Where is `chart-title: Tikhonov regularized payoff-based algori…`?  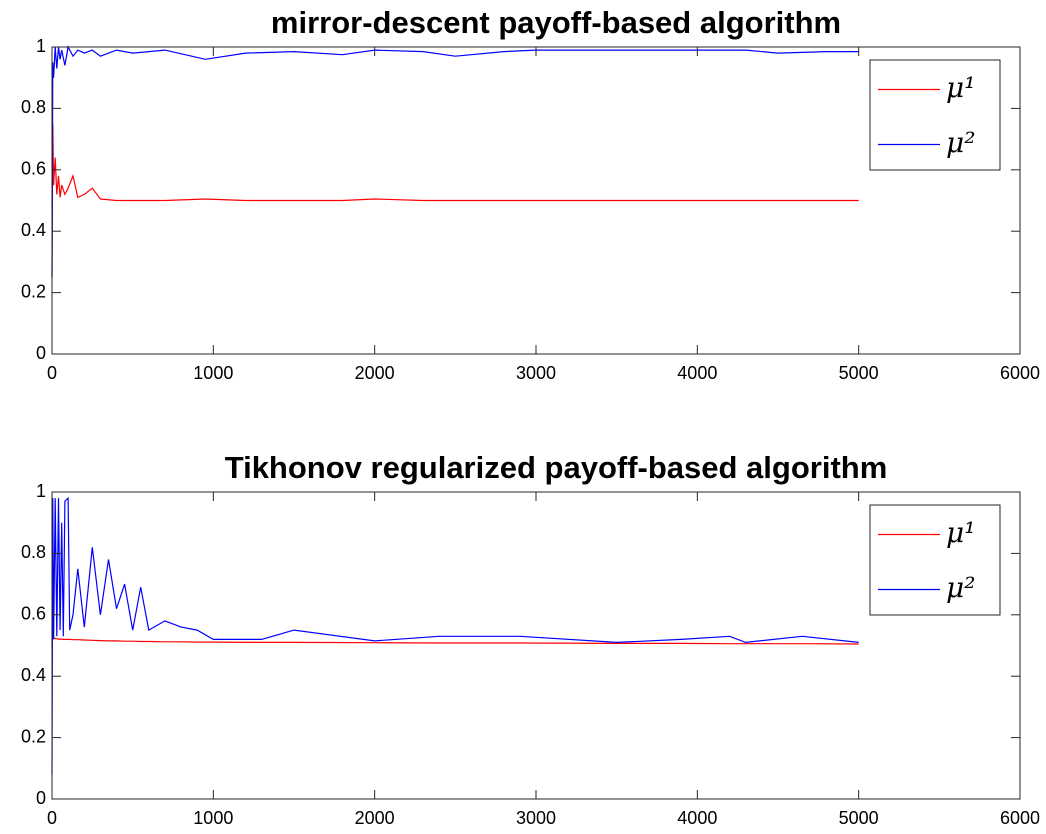
chart-title: Tikhonov regularized payoff-based algori… is located at coordinates (556, 467).